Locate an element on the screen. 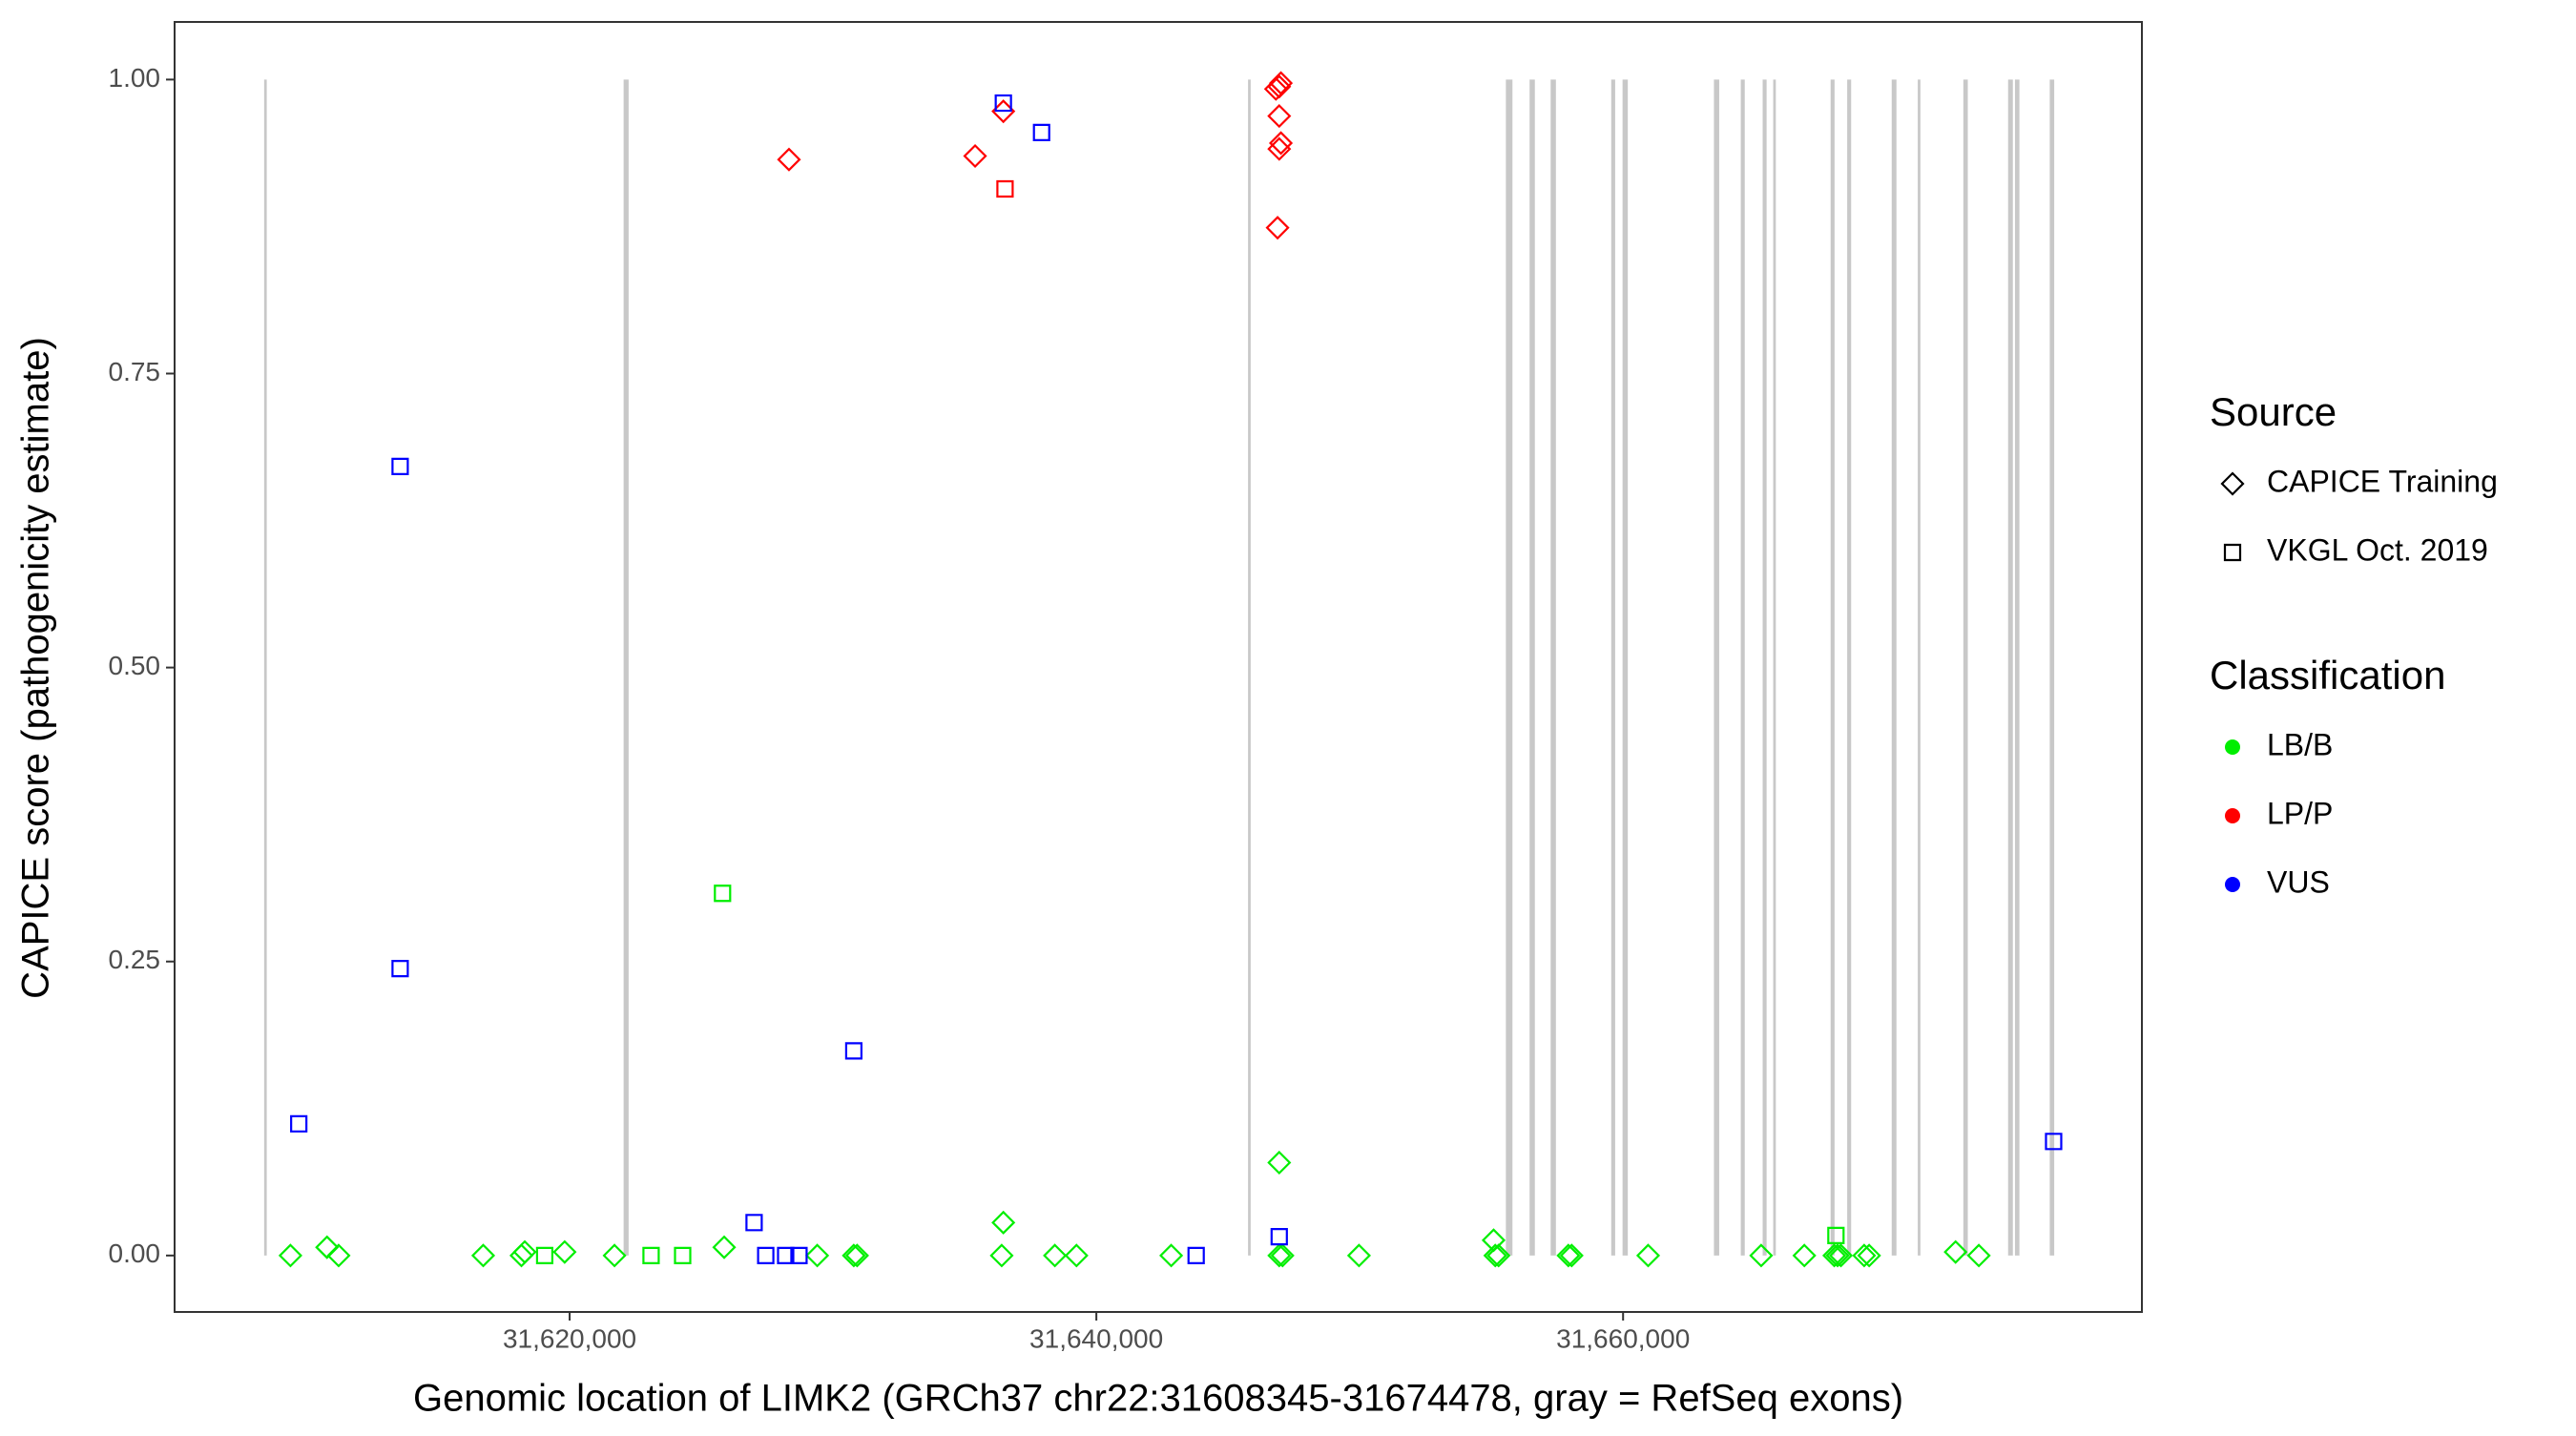  y-tick-label: 0.25 is located at coordinates (135, 959).